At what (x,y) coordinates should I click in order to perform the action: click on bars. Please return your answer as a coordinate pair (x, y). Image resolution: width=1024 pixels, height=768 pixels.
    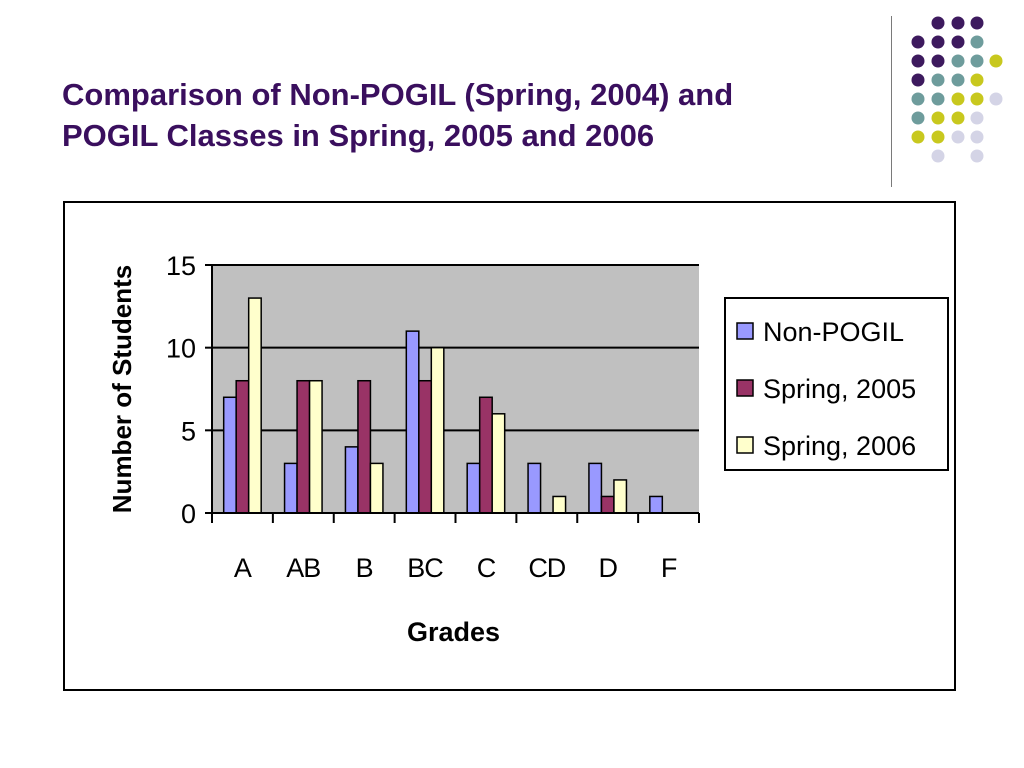
    Looking at the image, I should click on (443, 405).